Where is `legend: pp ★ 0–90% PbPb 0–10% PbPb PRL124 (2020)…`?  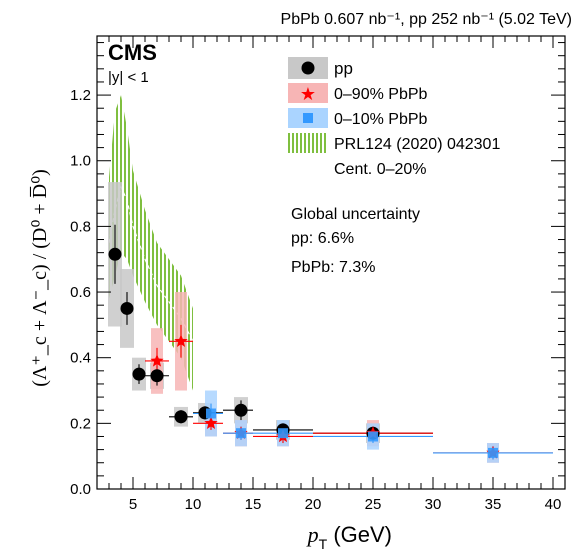 legend: pp ★ 0–90% PbPb 0–10% PbPb PRL124 (2020)… is located at coordinates (394, 117).